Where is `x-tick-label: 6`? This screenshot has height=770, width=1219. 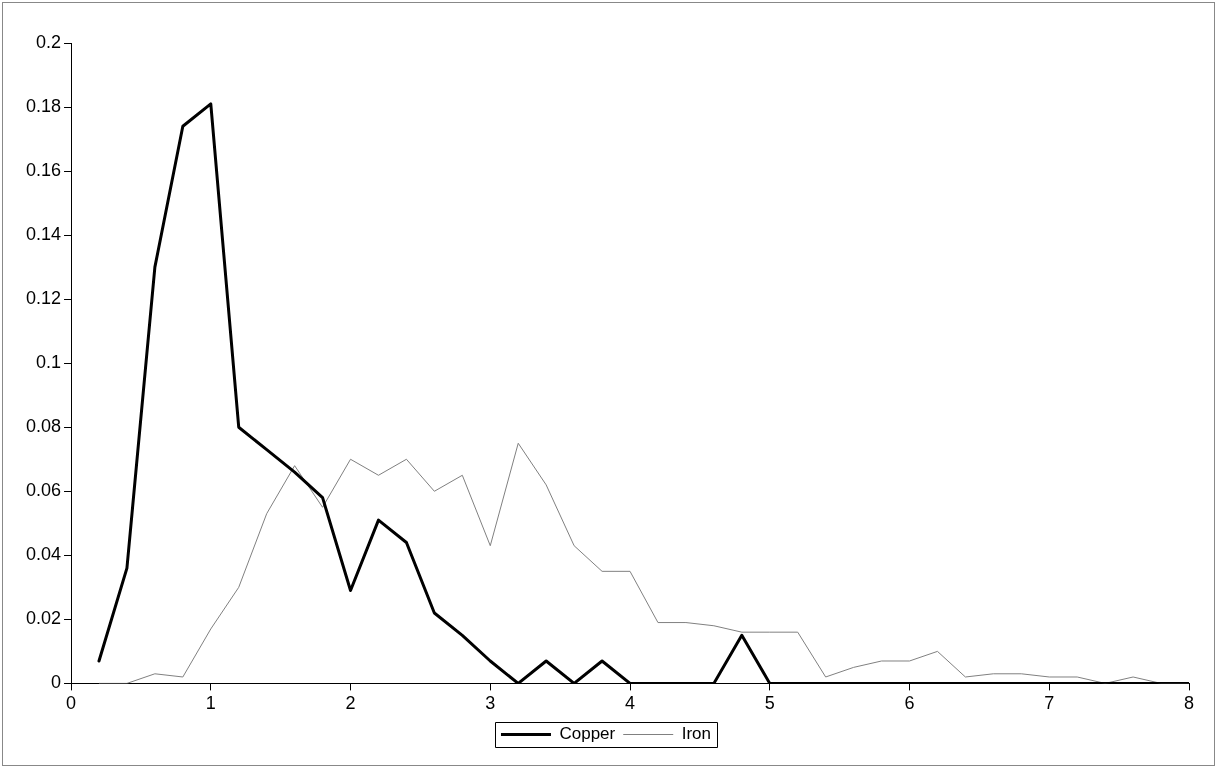
x-tick-label: 6 is located at coordinates (909, 703).